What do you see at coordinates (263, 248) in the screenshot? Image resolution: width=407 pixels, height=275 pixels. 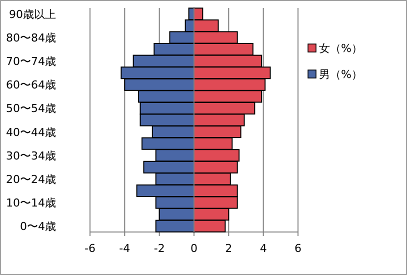 I see `x-tick-label: 4` at bounding box center [263, 248].